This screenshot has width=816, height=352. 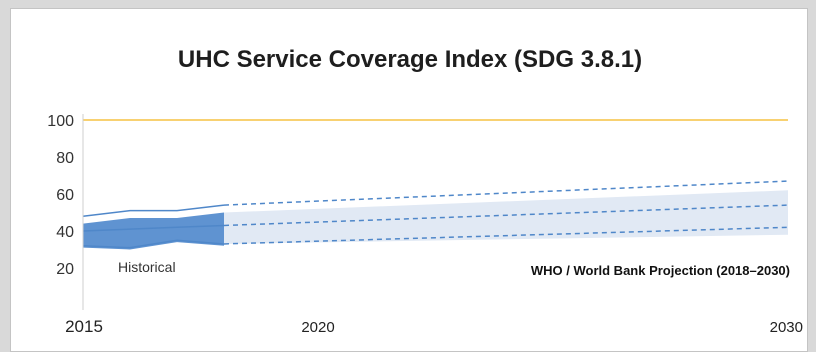 I want to click on y-tick-label: 100, so click(x=60, y=121).